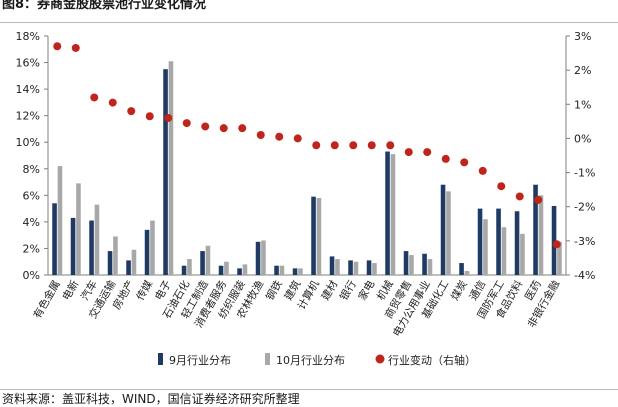 The height and width of the screenshot is (407, 618). Describe the element at coordinates (28, 63) in the screenshot. I see `y-left-tick-label: 16%` at that location.